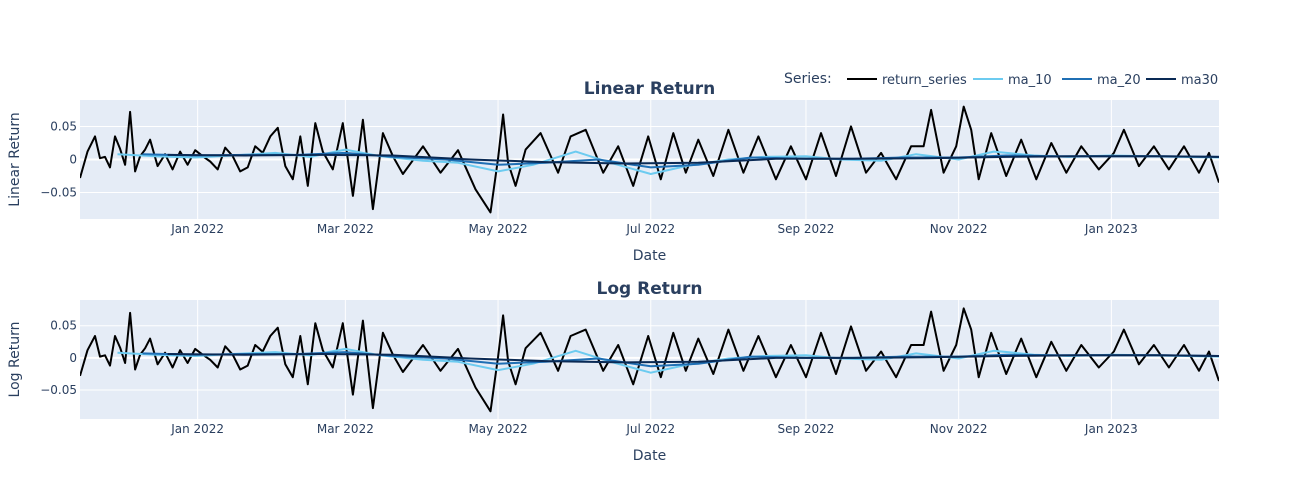 The width and height of the screenshot is (1300, 504). I want to click on legend-label-return-series: return_series, so click(924, 80).